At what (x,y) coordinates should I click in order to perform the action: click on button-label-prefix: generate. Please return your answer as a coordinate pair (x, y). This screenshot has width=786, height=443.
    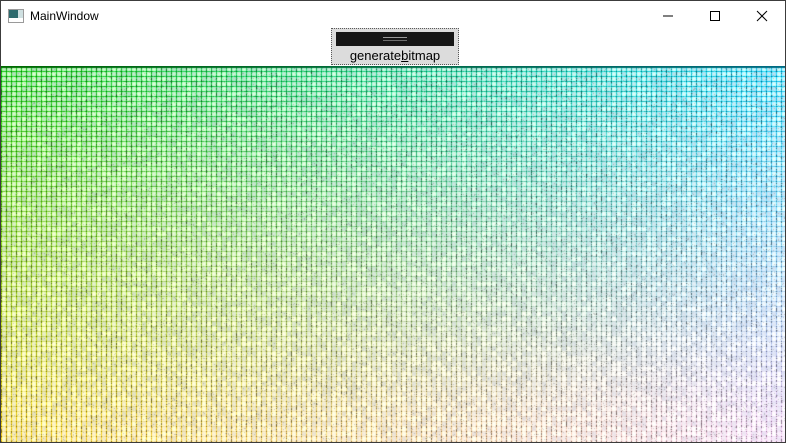
    Looking at the image, I should click on (375, 55).